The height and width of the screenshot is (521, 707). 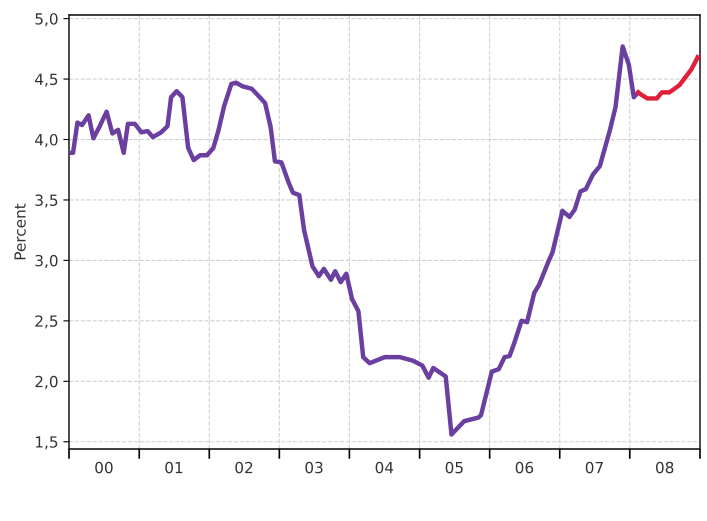 What do you see at coordinates (46, 321) in the screenshot?
I see `y-tick-label: 2,5` at bounding box center [46, 321].